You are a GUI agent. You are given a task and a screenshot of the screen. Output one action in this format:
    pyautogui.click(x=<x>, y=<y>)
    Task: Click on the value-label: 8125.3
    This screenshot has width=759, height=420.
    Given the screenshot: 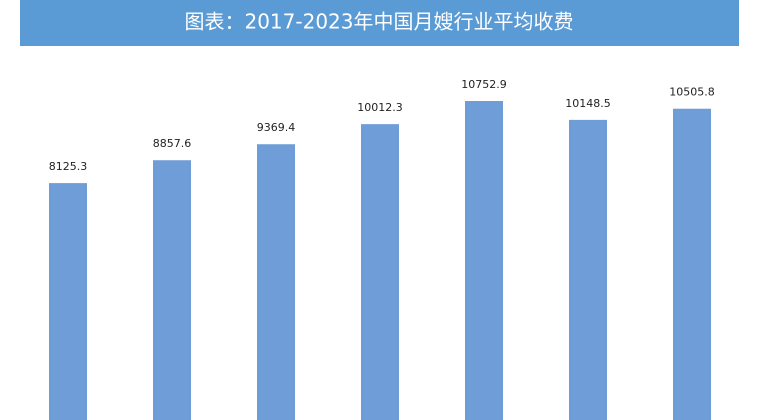 What is the action you would take?
    pyautogui.click(x=68, y=166)
    